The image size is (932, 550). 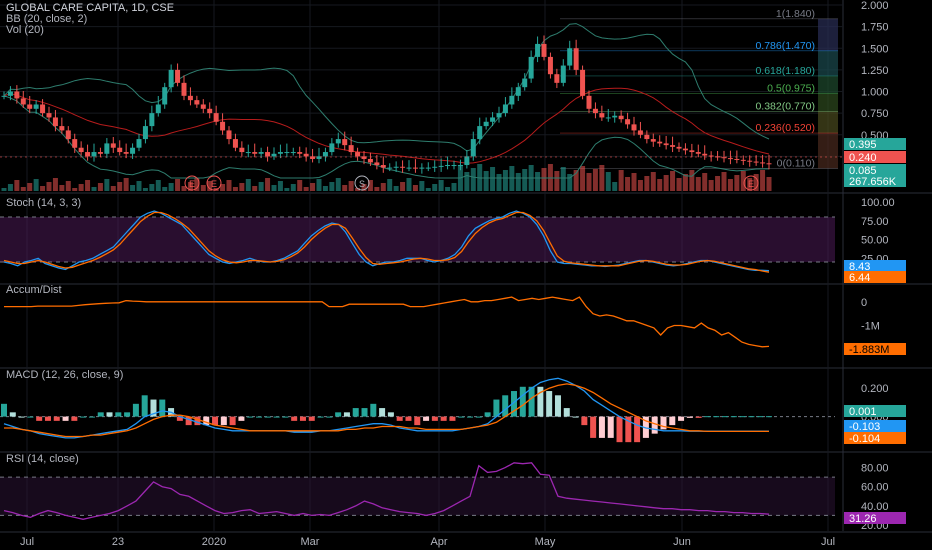 What do you see at coordinates (25, 30) in the screenshot?
I see `vol-indicator-label: Vol (20)` at bounding box center [25, 30].